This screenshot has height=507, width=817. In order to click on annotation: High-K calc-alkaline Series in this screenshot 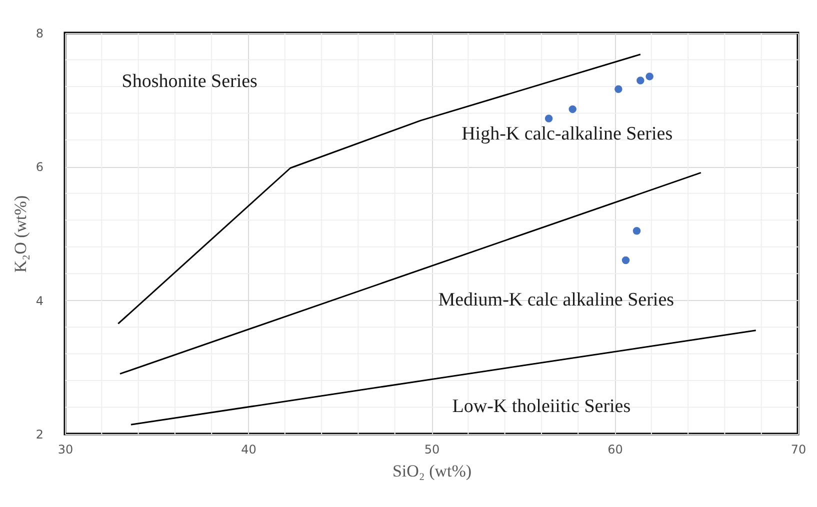, I will do `click(567, 133)`.